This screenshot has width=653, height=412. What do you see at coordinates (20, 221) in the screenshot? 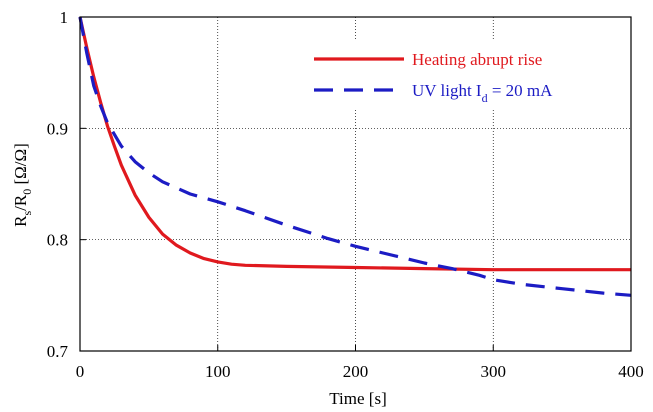
I see `y-axis-title-base: R` at bounding box center [20, 221].